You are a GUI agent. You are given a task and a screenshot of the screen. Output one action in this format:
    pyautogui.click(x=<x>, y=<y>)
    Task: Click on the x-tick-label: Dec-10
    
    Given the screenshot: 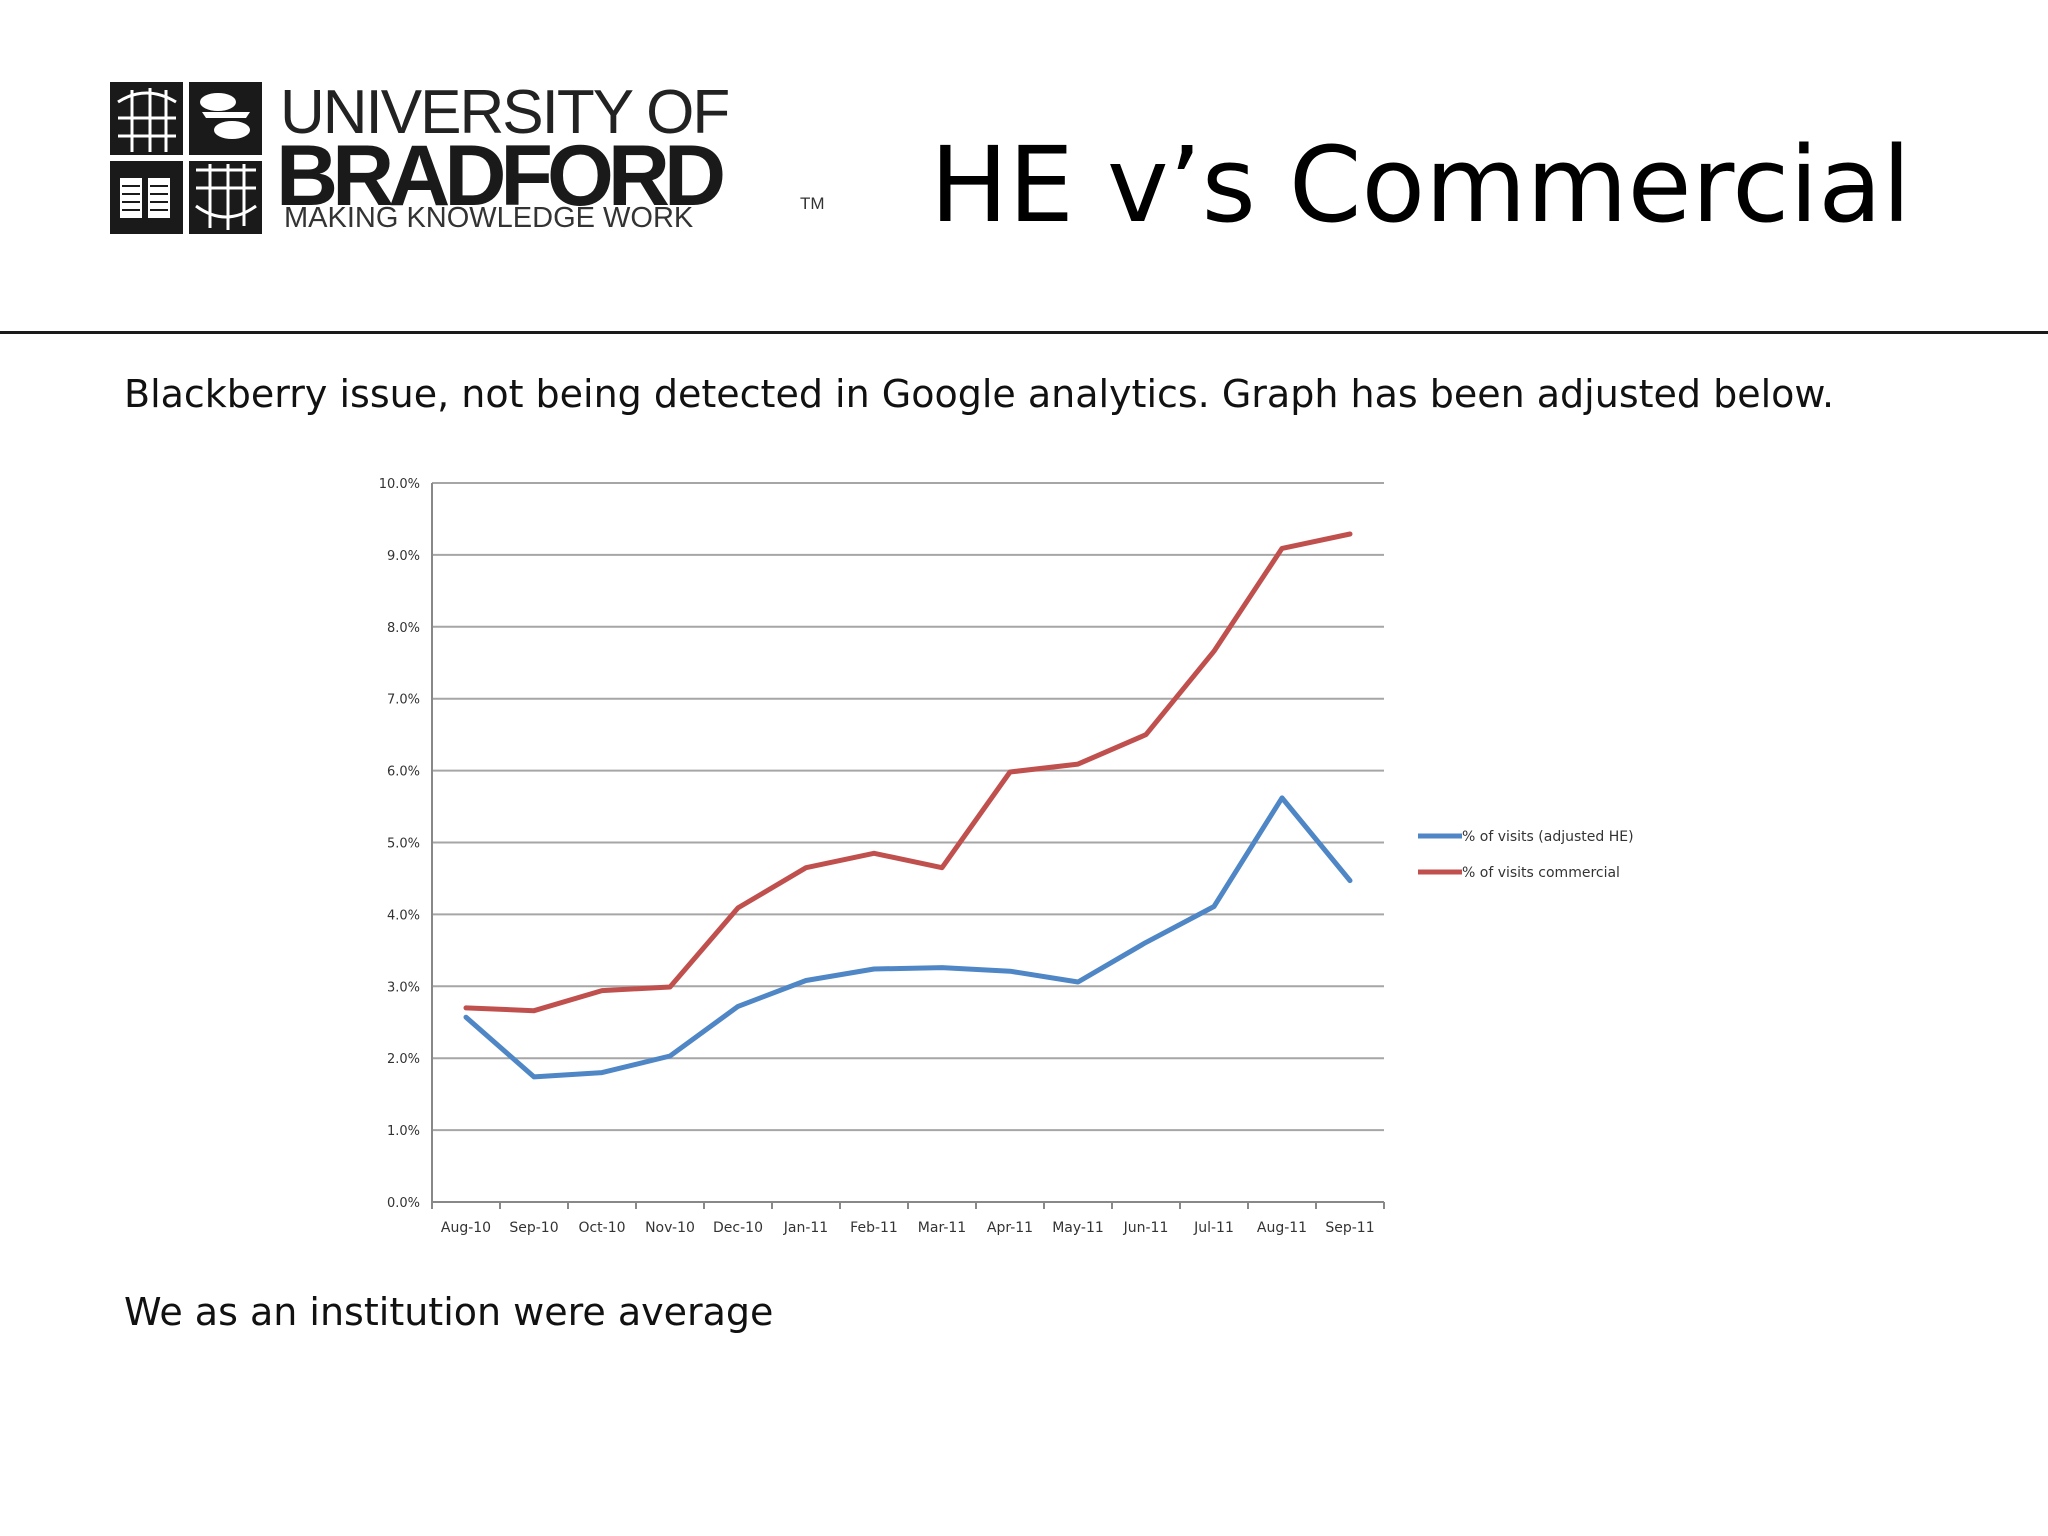 What is the action you would take?
    pyautogui.click(x=738, y=1228)
    